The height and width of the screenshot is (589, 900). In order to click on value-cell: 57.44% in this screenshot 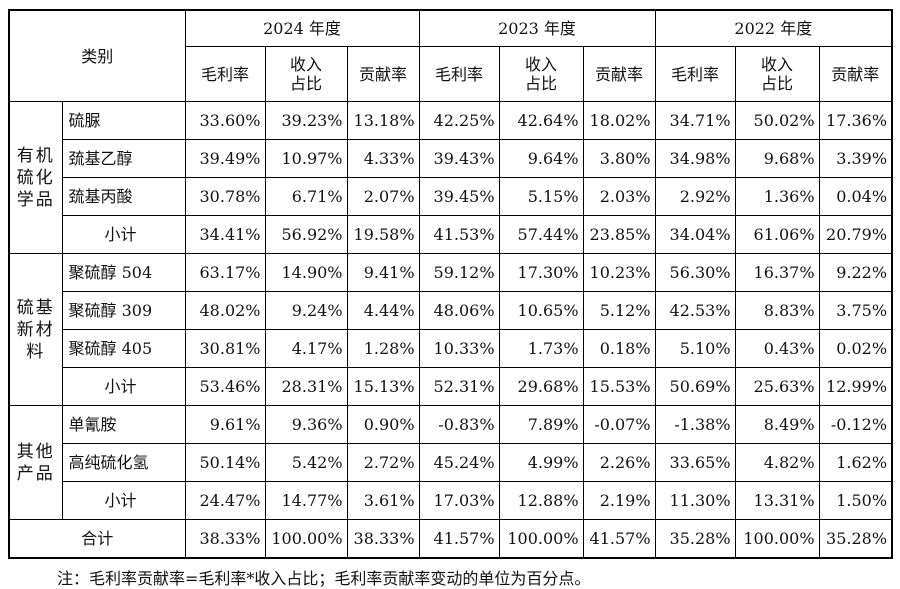, I will do `click(541, 234)`.